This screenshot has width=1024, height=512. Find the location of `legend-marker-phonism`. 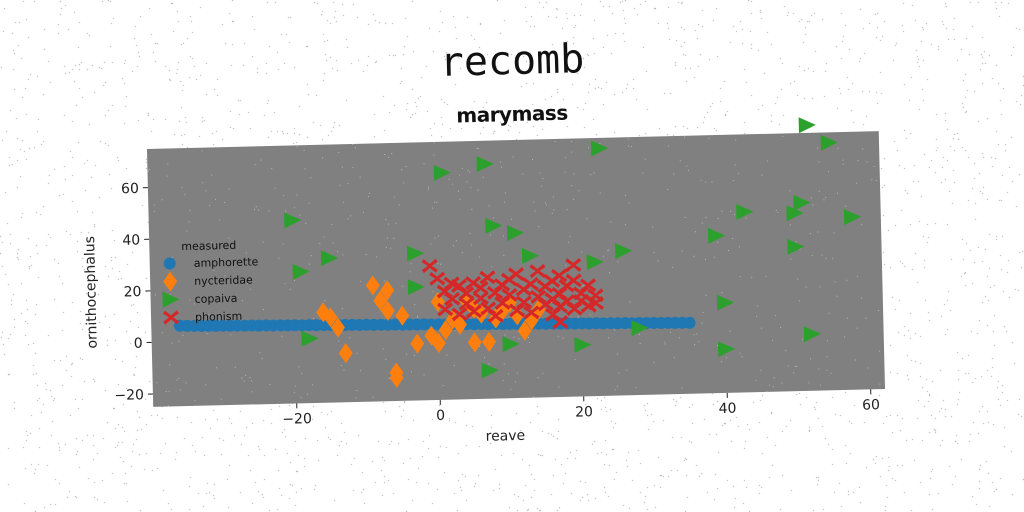

legend-marker-phonism is located at coordinates (171, 317).